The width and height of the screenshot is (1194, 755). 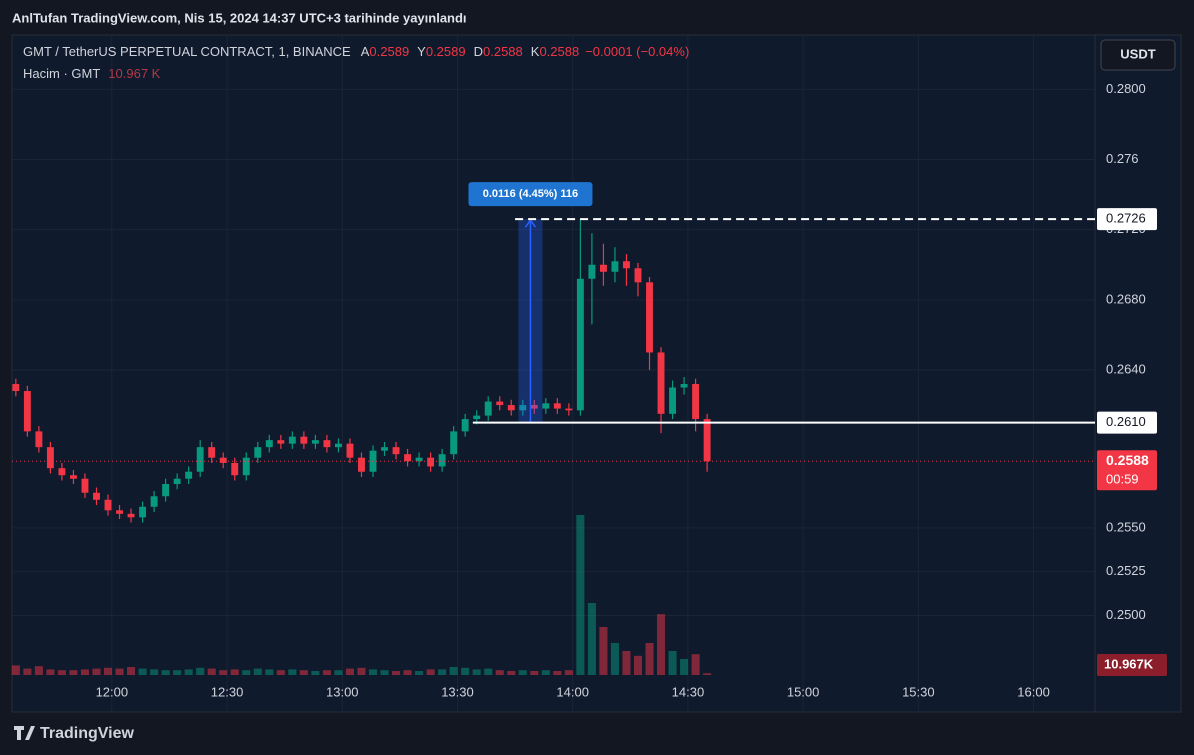 I want to click on x-tick-label: 12:00, so click(x=112, y=691).